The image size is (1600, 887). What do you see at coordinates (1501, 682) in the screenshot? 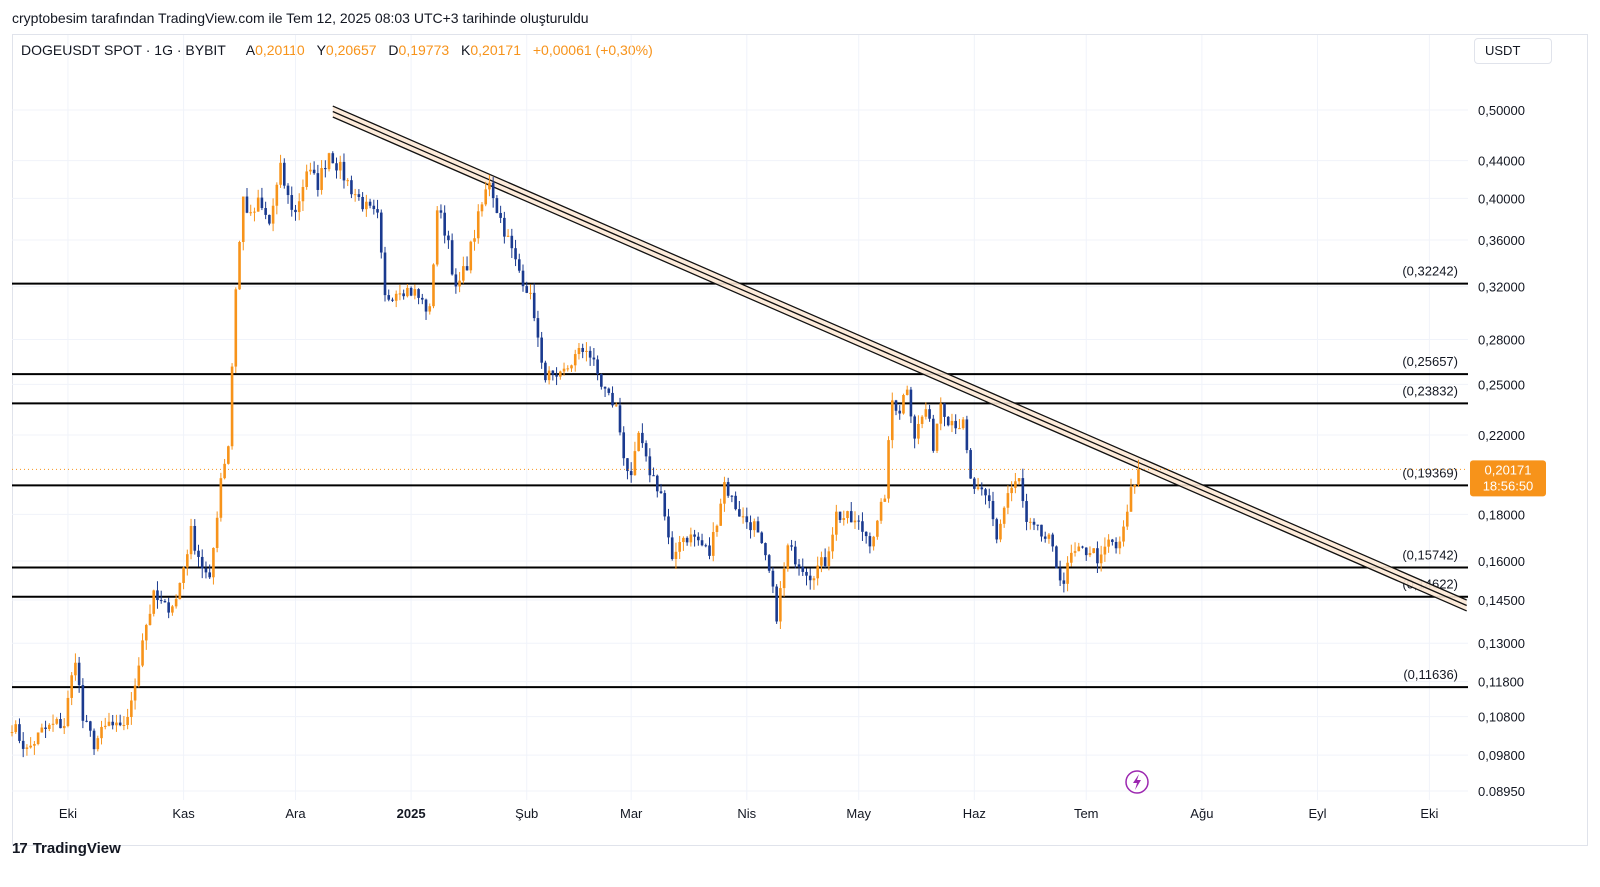
I see `price-tick-label: 0,11800` at bounding box center [1501, 682].